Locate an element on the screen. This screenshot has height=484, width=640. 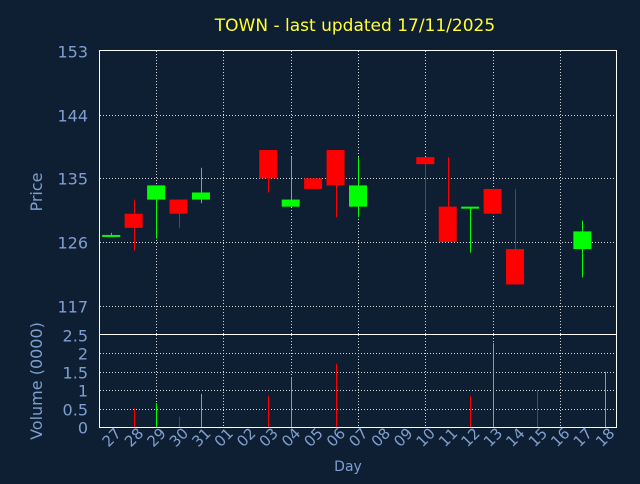
price-y-tick-label: 144 is located at coordinates (72, 116).